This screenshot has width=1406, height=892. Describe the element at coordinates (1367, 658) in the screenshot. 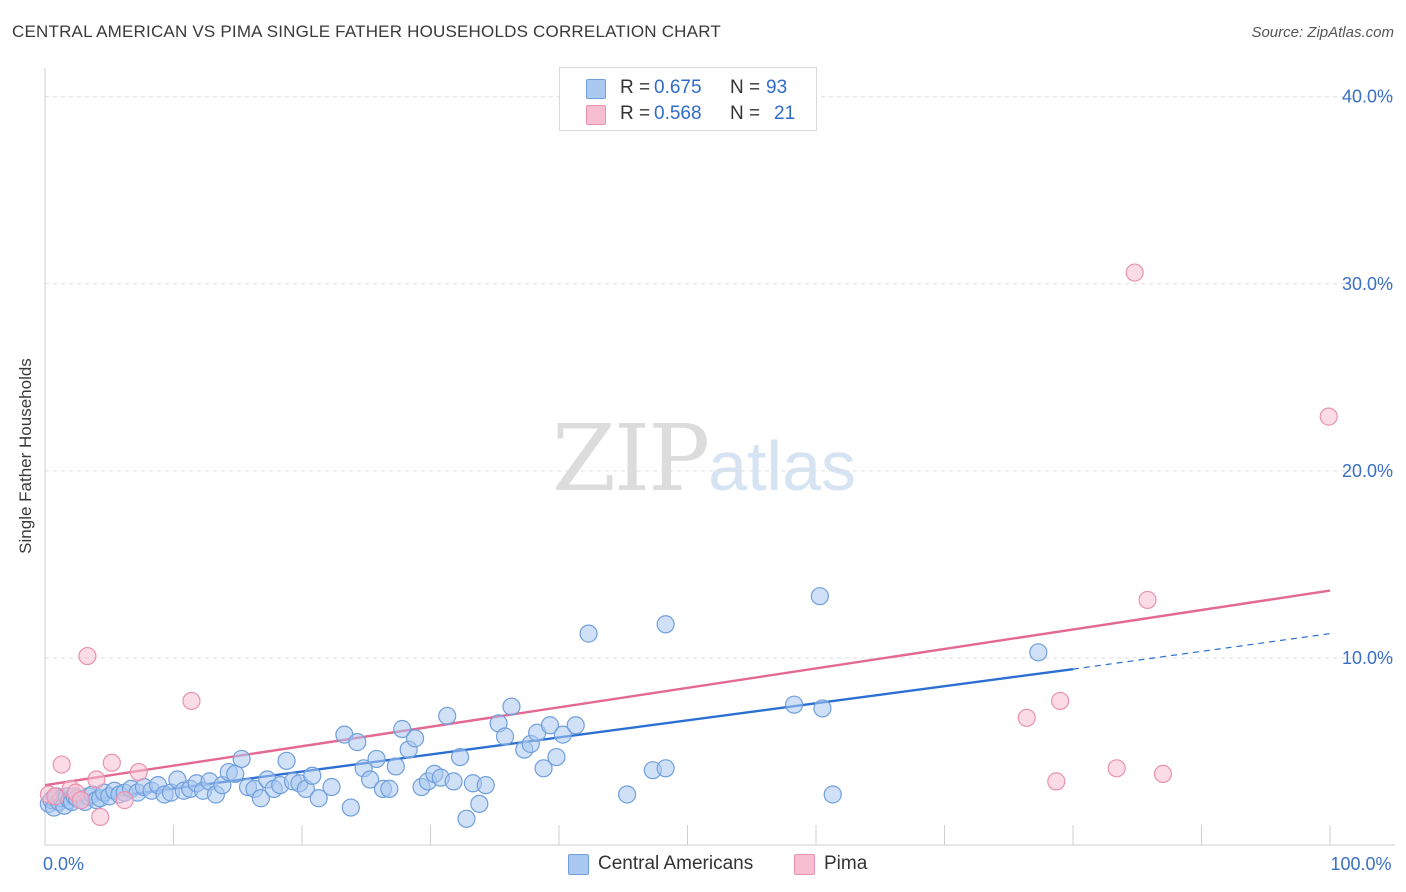

I see `y-tick-label: 10.0%` at that location.